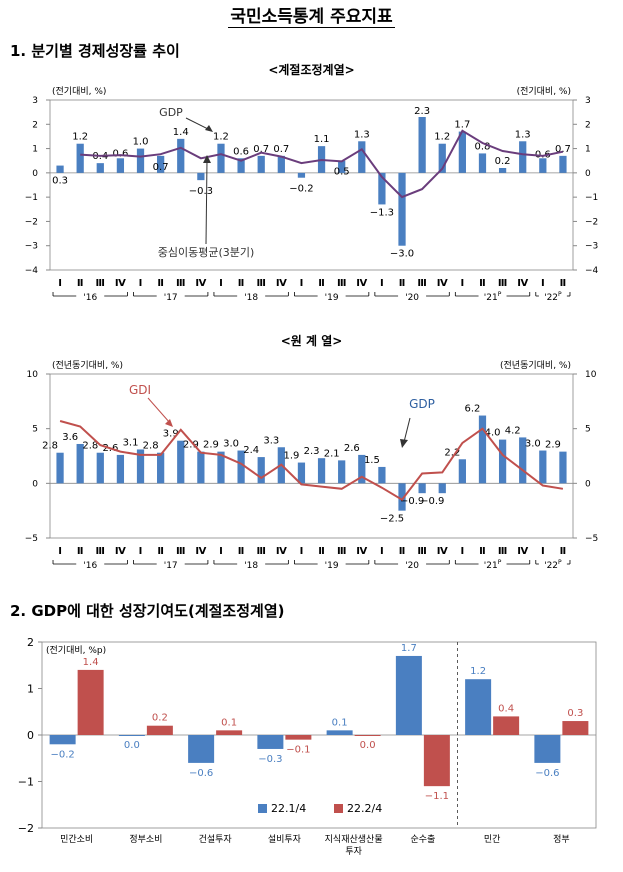 The height and width of the screenshot is (872, 623). Describe the element at coordinates (311, 17) in the screenshot. I see `page-title: 국민소득통계 주요지표` at that location.